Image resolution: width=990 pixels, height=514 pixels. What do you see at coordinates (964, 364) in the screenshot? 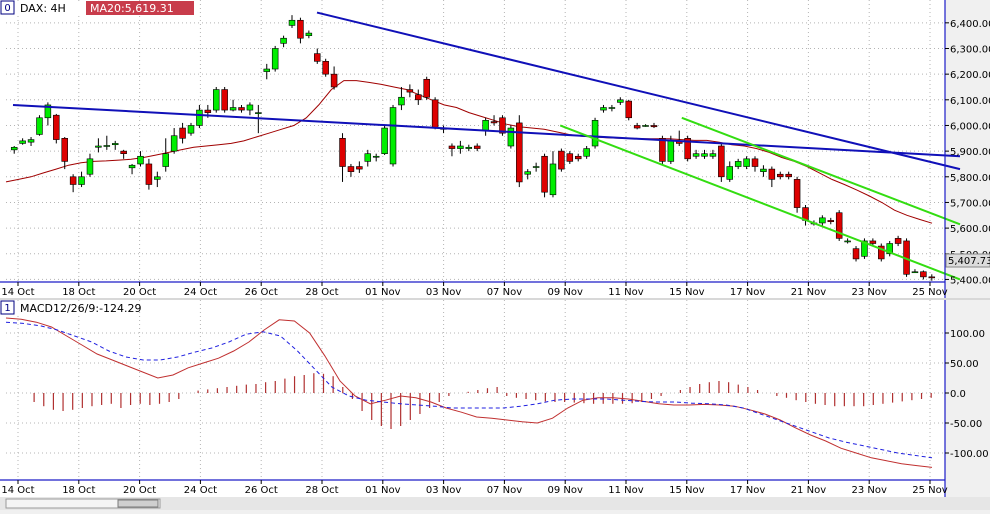
I see `macd-y-tick-label: 50.00` at bounding box center [964, 364].